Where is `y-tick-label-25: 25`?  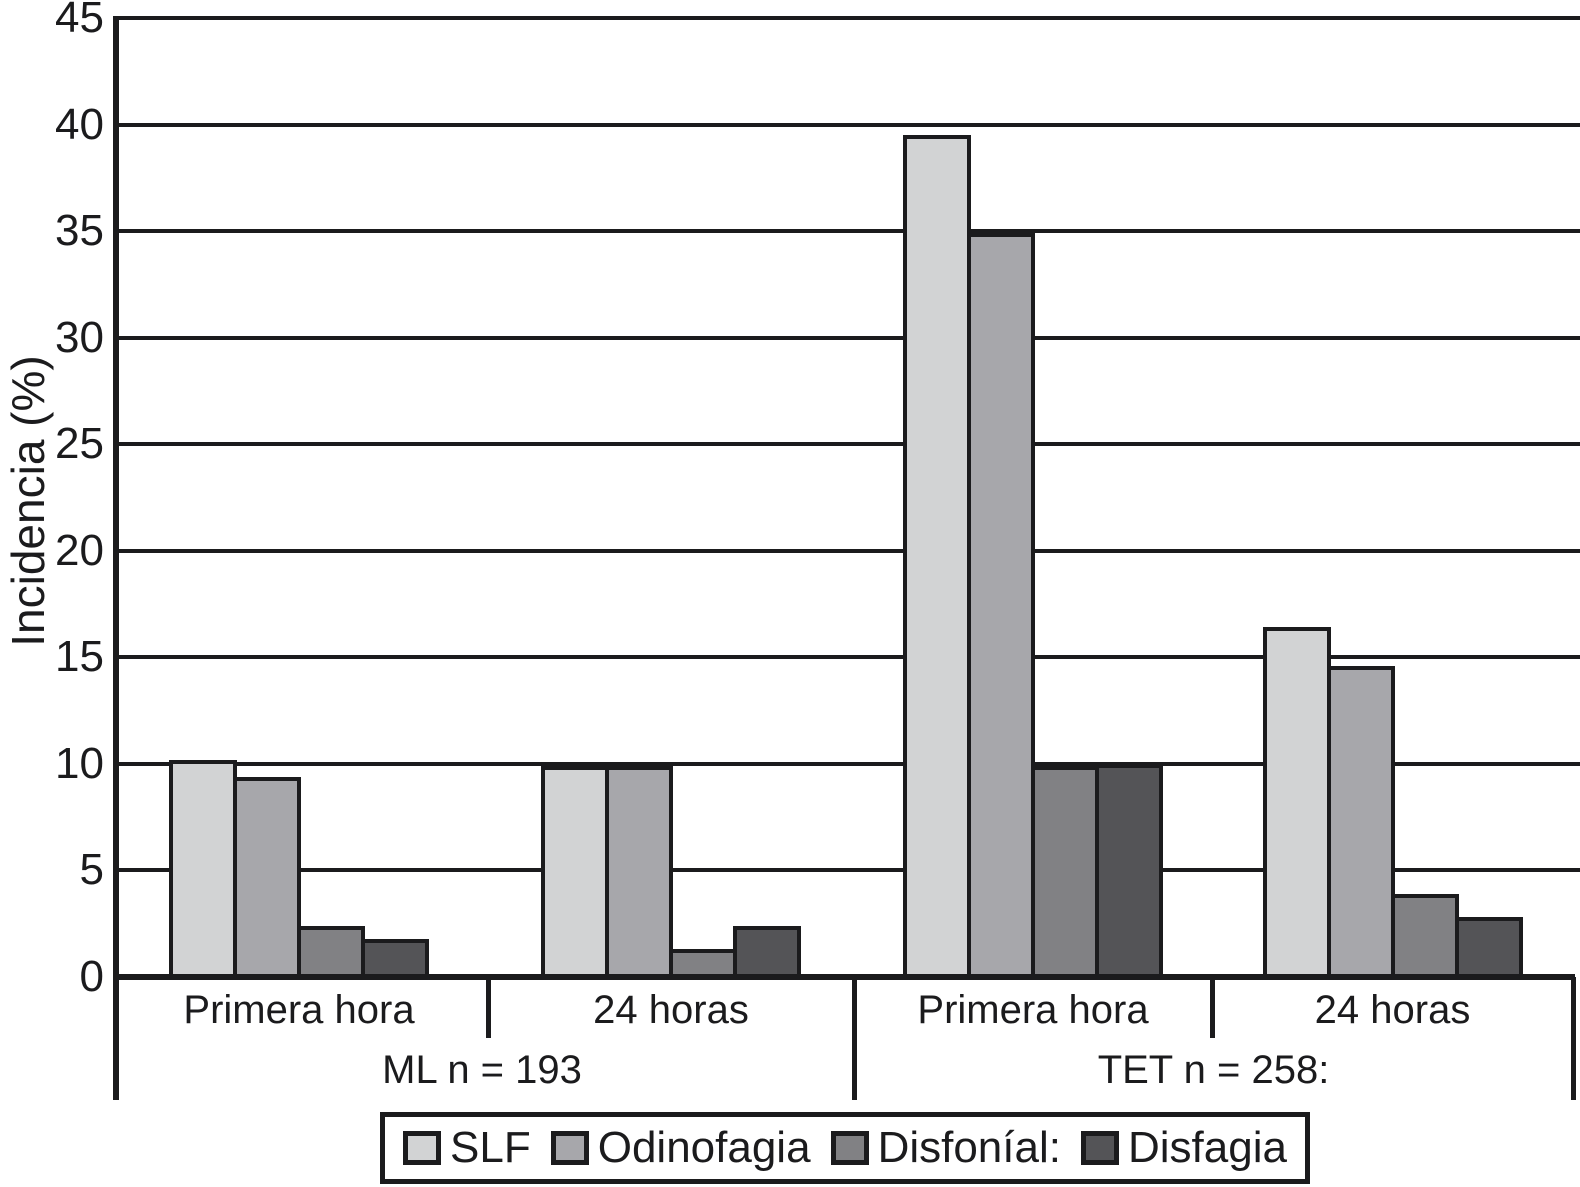
y-tick-label-25: 25 is located at coordinates (79, 444).